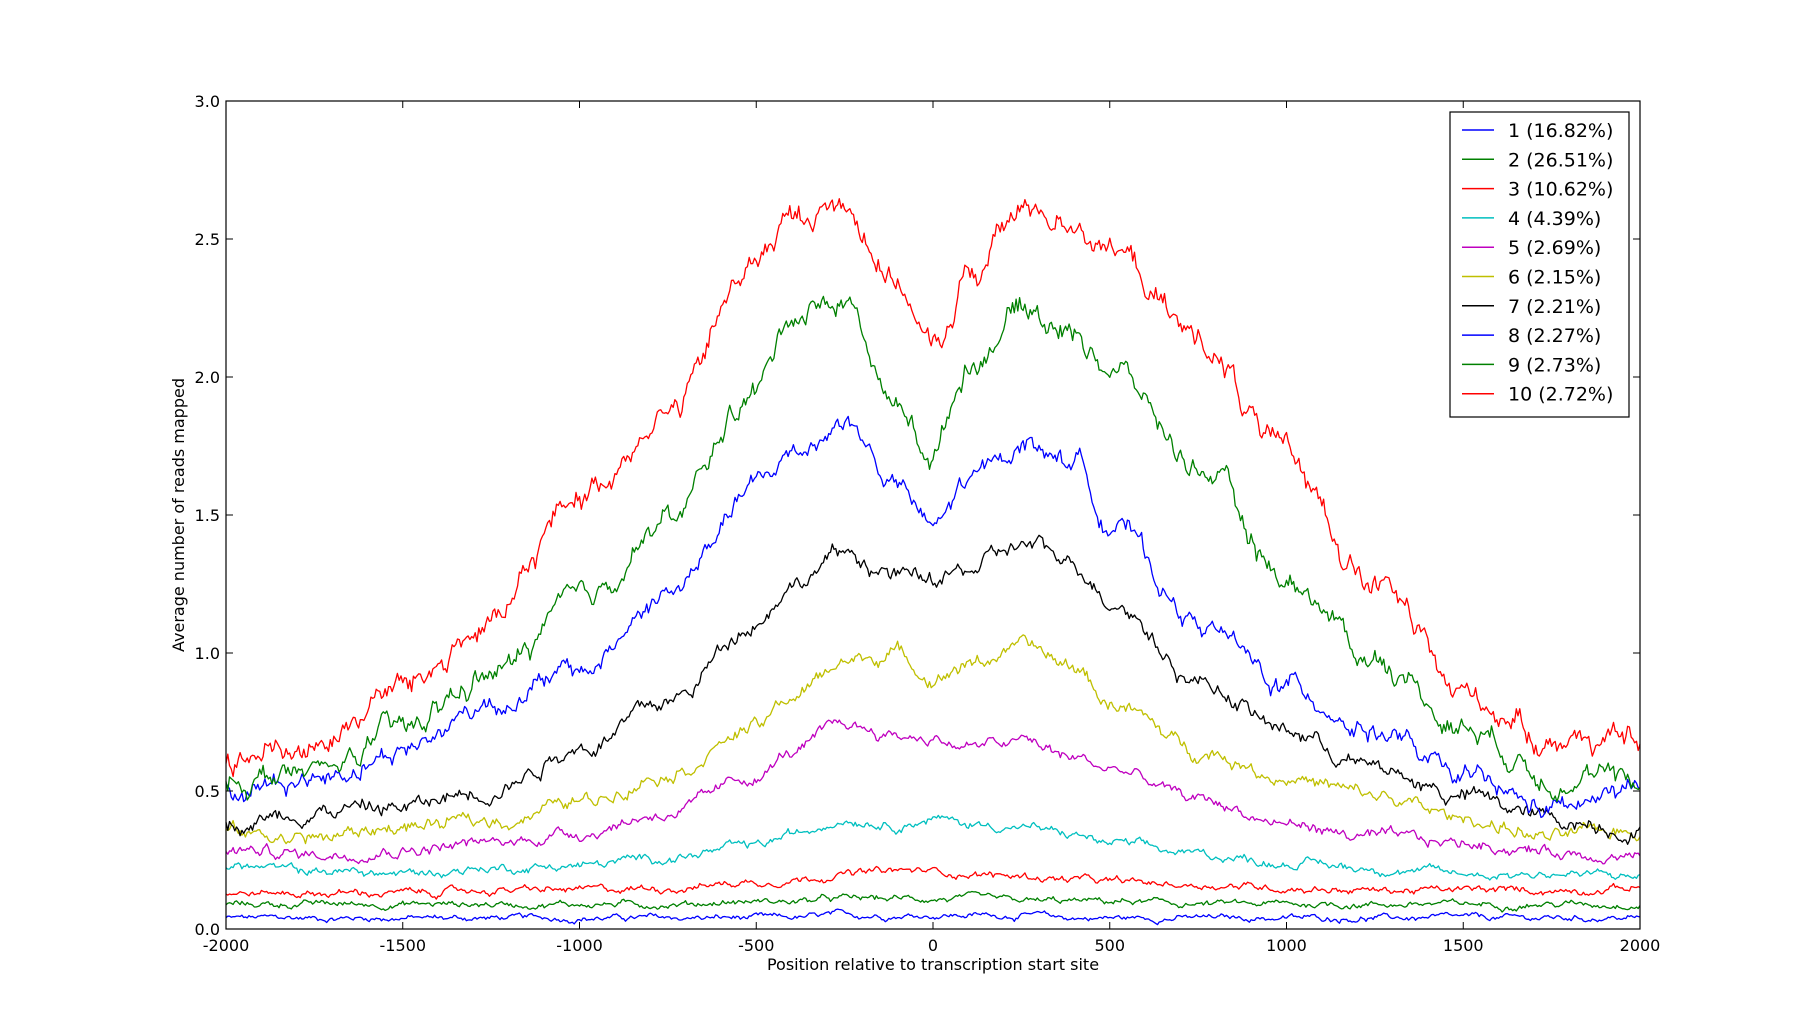 Image resolution: width=1800 pixels, height=1023 pixels. What do you see at coordinates (1554, 307) in the screenshot?
I see `legend-entry-label: 7 (2.21%)` at bounding box center [1554, 307].